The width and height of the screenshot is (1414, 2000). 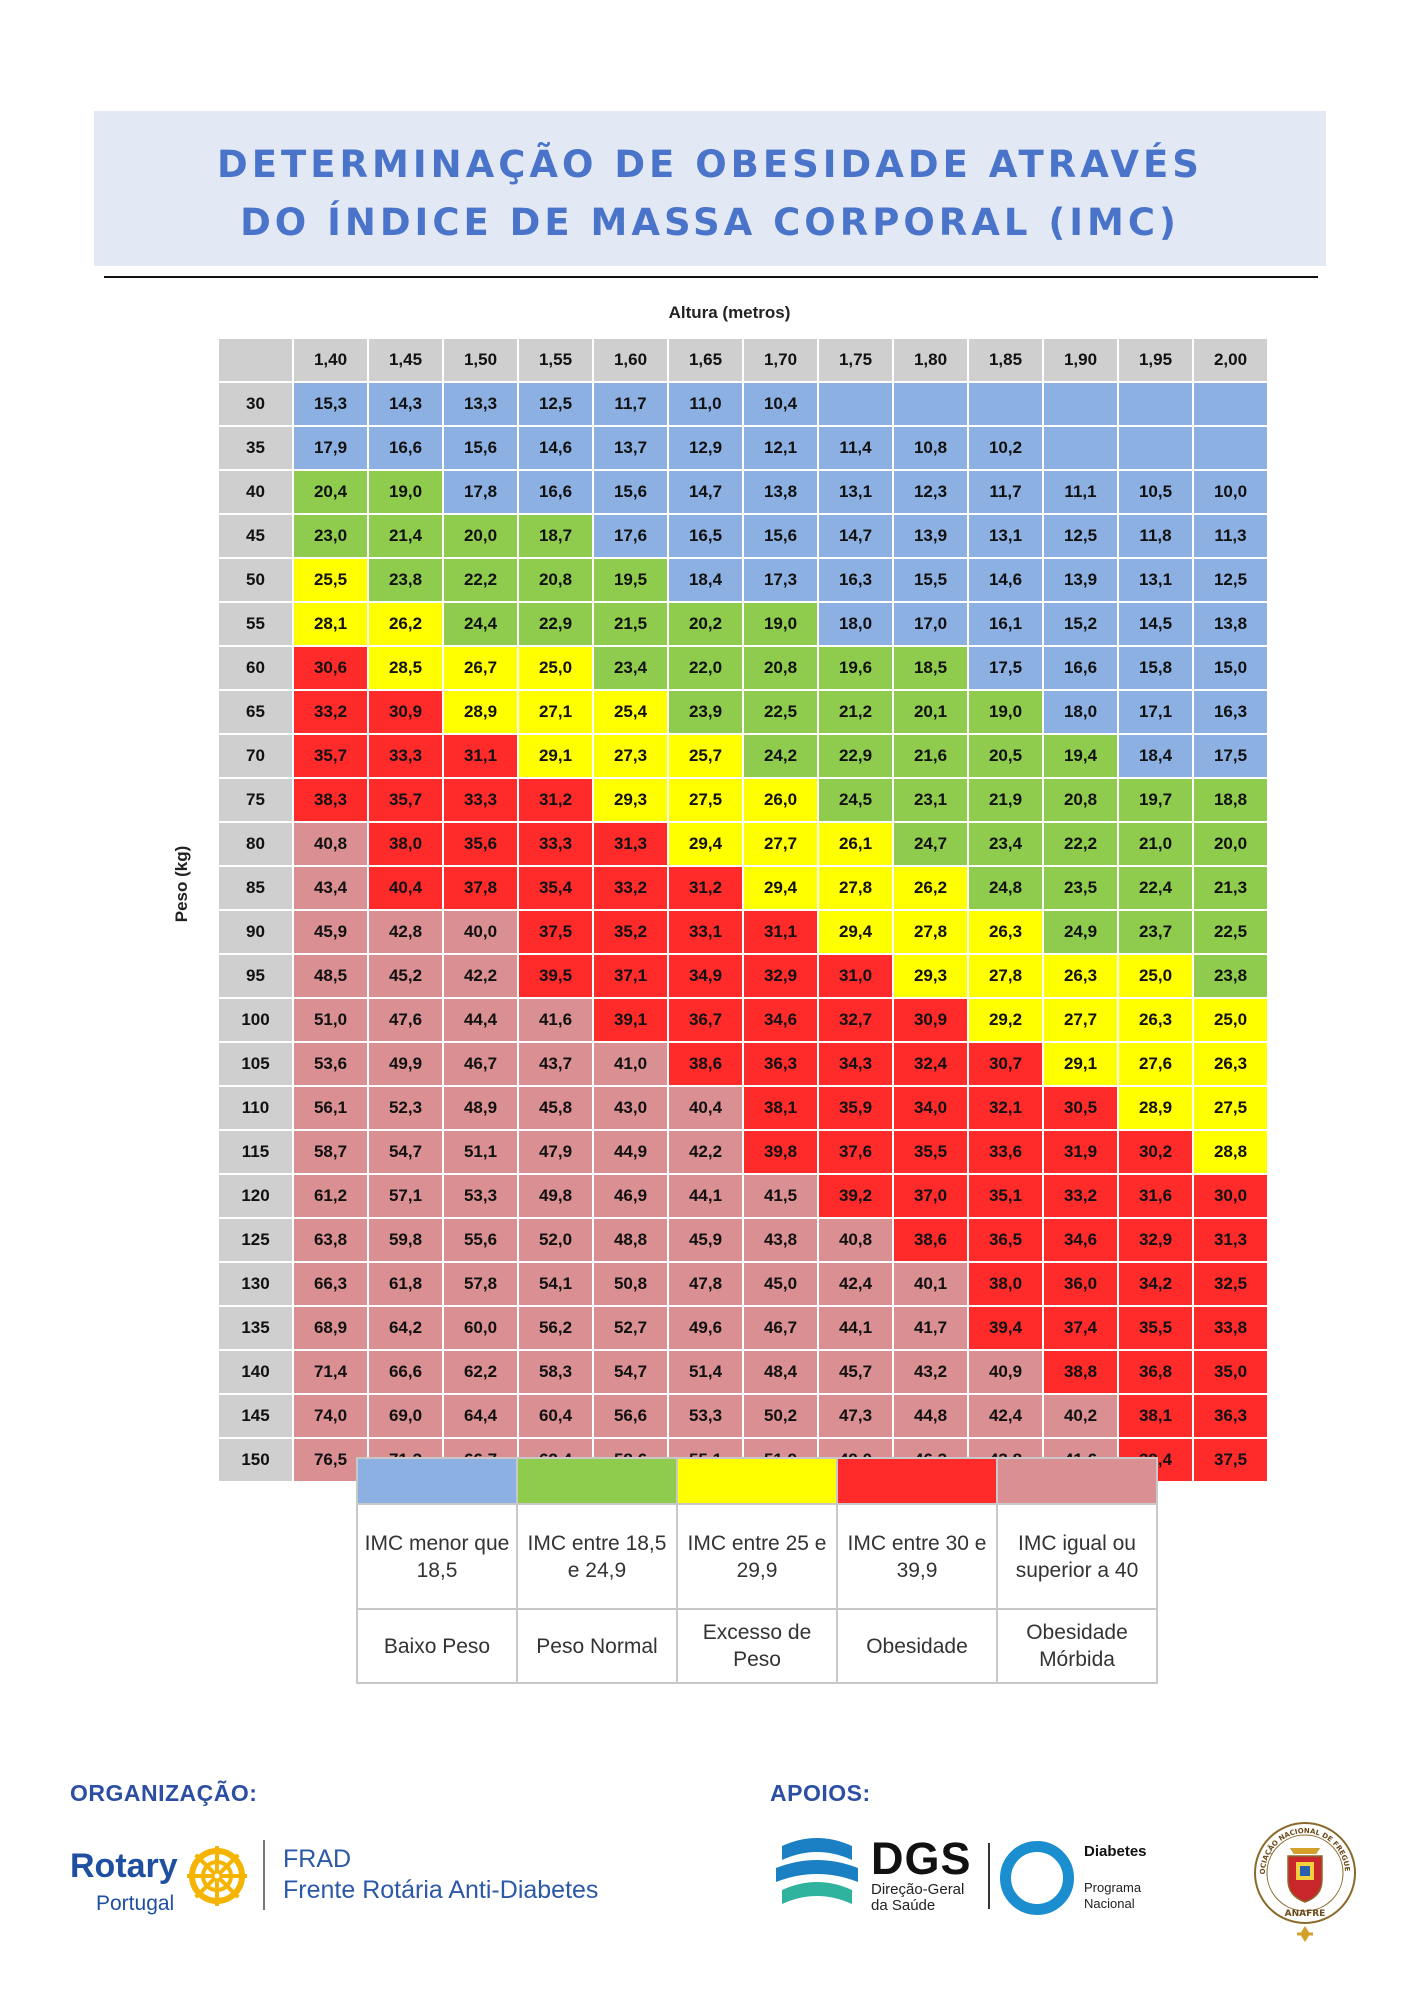 What do you see at coordinates (780, 1020) in the screenshot?
I see `bmi-cell: 34,6` at bounding box center [780, 1020].